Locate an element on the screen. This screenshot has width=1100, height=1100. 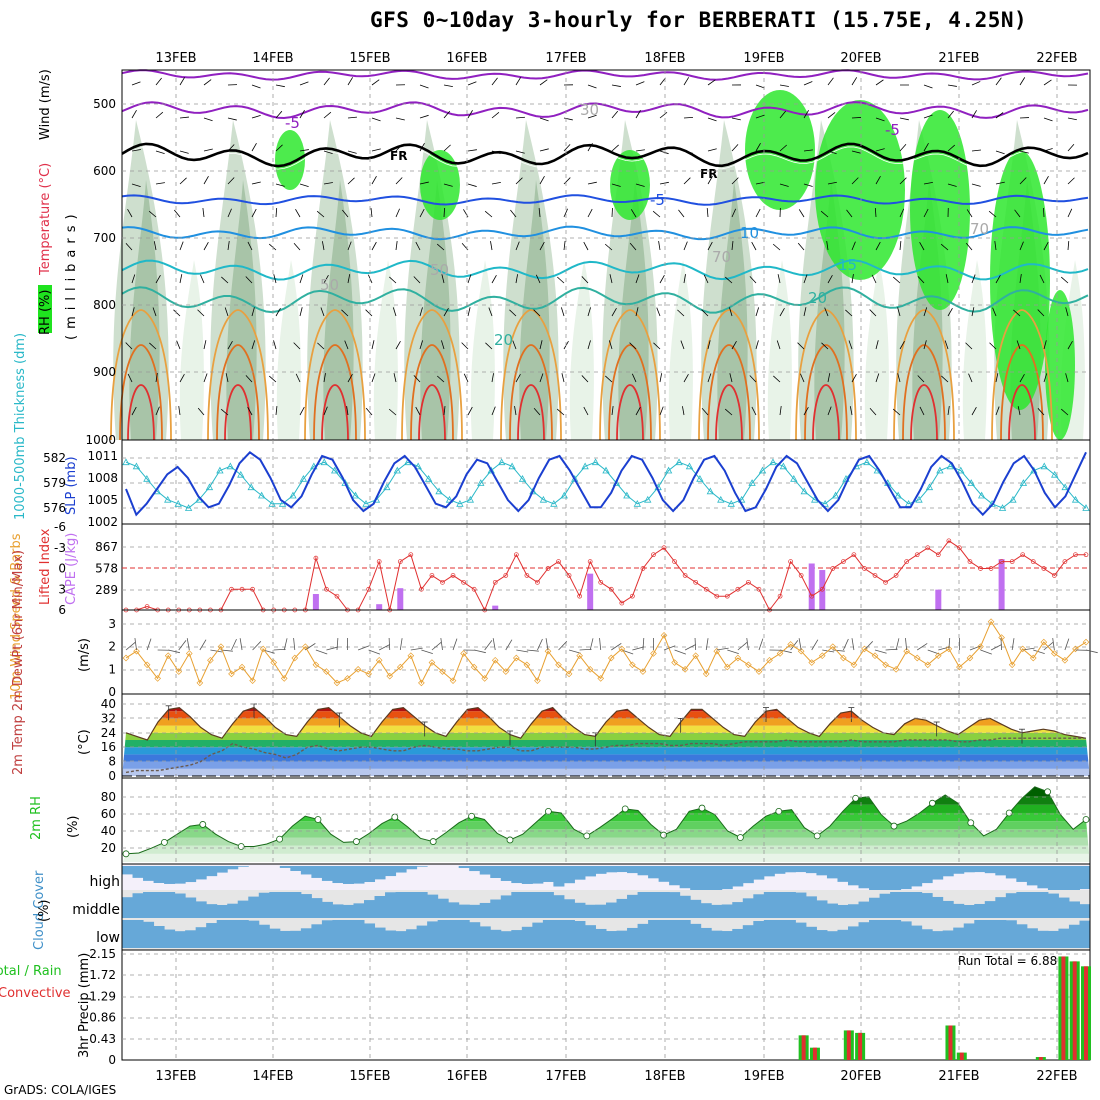
cape-lifted-index-panel: -6 -3 0 3 6 867 578 289 is located at coordinates (572, 568).